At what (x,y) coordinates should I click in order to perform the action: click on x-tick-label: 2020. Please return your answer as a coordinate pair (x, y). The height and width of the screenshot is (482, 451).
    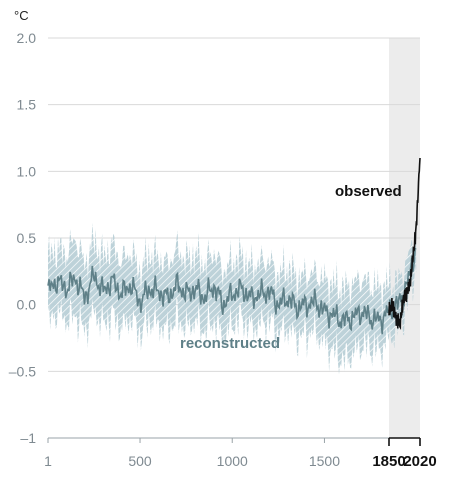
    Looking at the image, I should click on (419, 461).